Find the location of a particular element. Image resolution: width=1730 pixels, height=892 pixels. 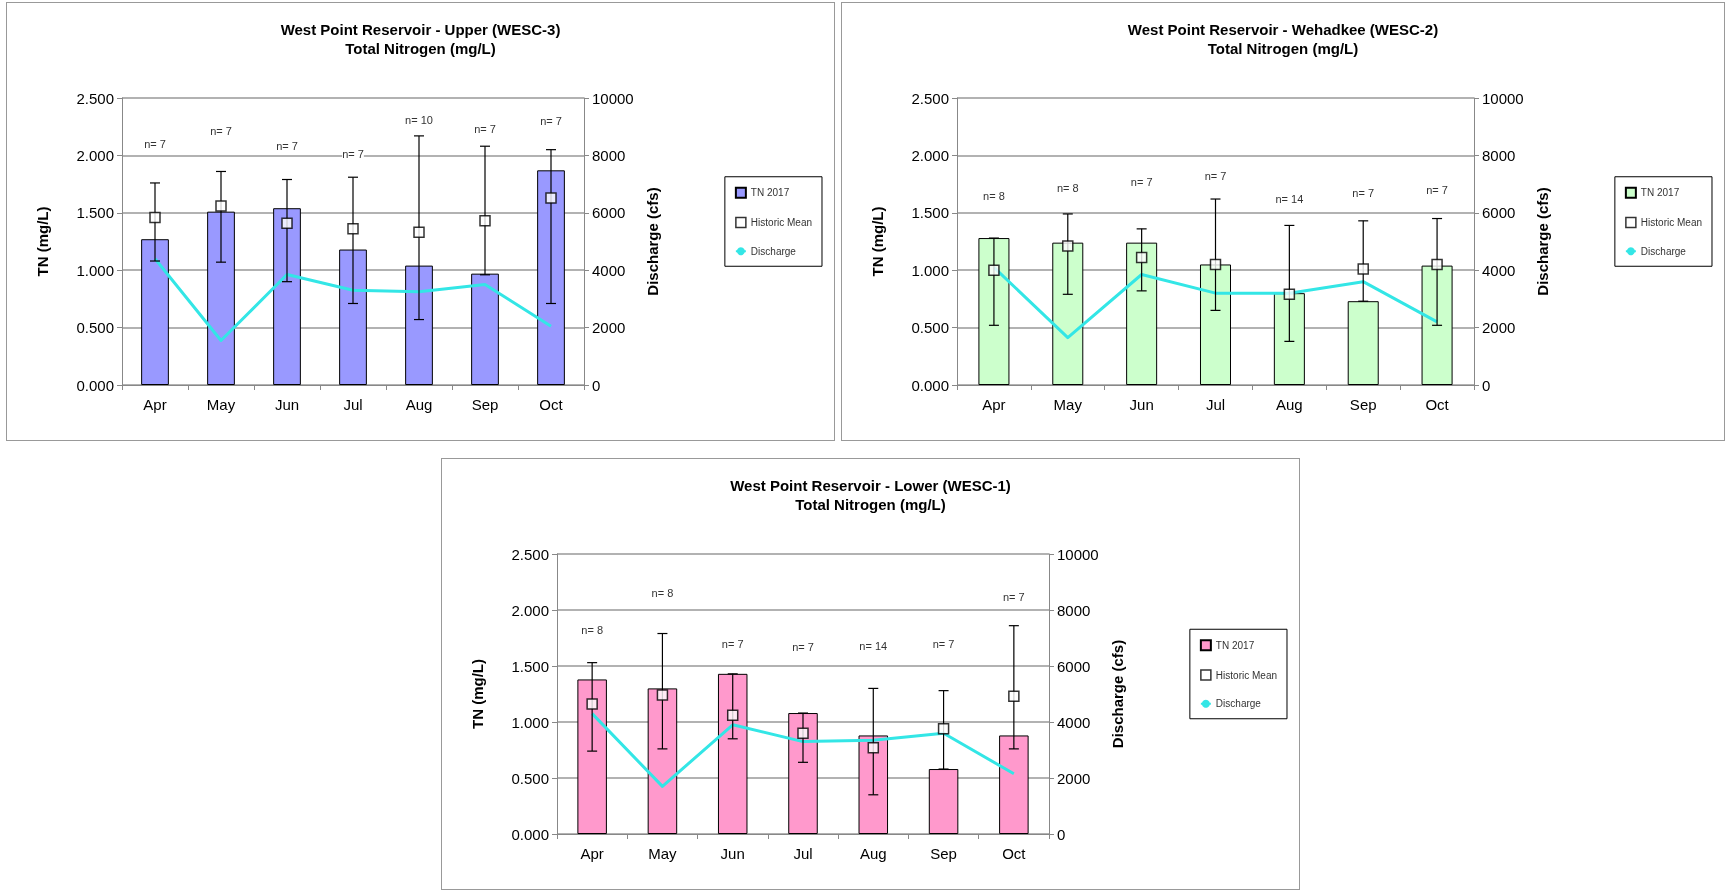

annotation: n= 10 is located at coordinates (419, 119).